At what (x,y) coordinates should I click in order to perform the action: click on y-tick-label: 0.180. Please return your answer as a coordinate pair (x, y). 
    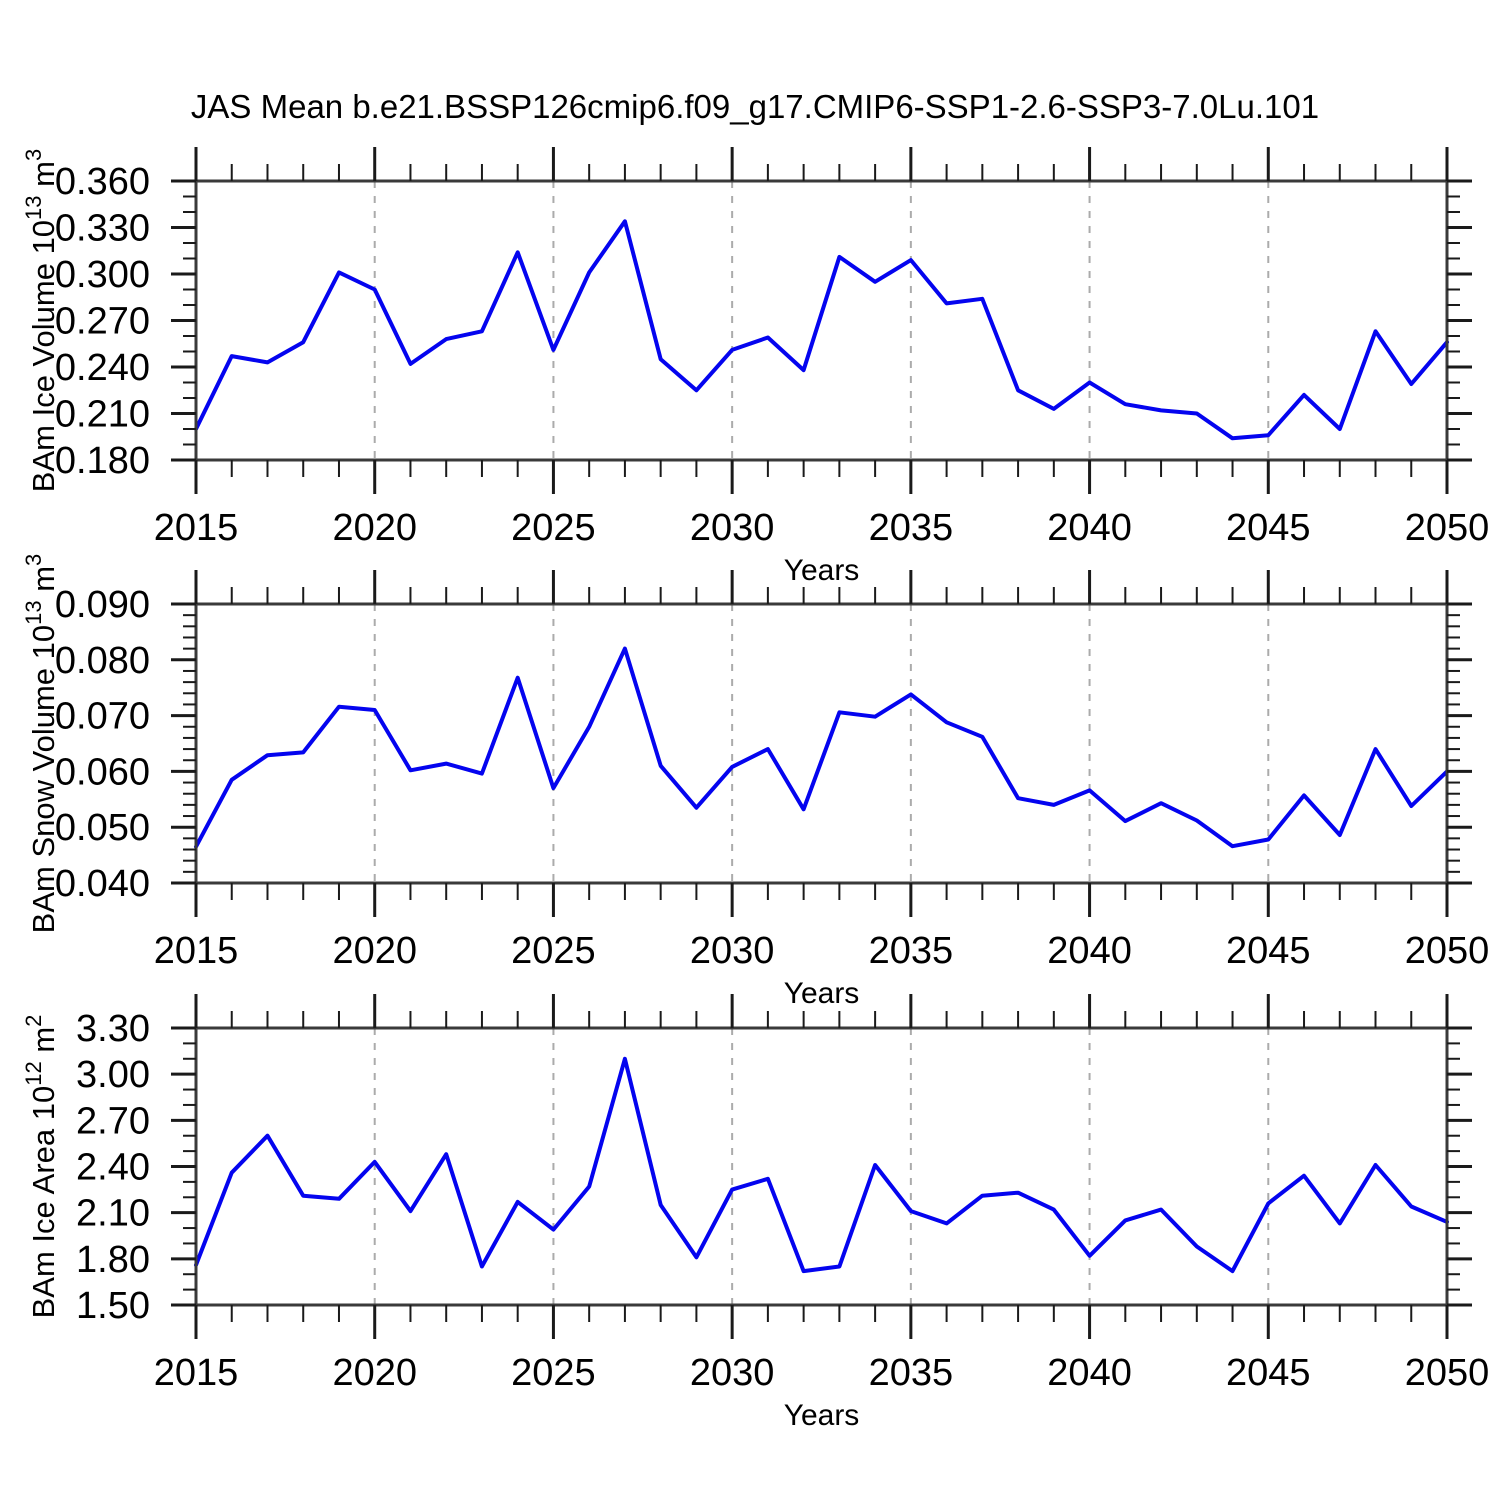
    Looking at the image, I should click on (102, 461).